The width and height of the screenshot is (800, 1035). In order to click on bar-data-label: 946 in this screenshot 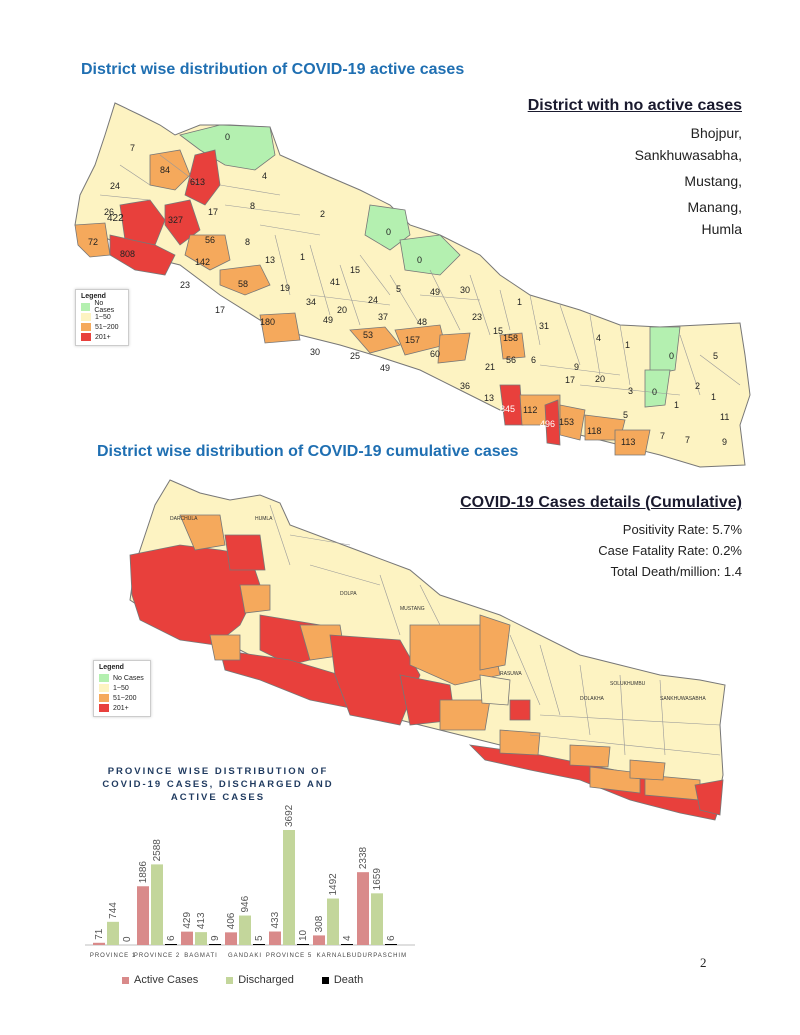, I will do `click(245, 903)`.